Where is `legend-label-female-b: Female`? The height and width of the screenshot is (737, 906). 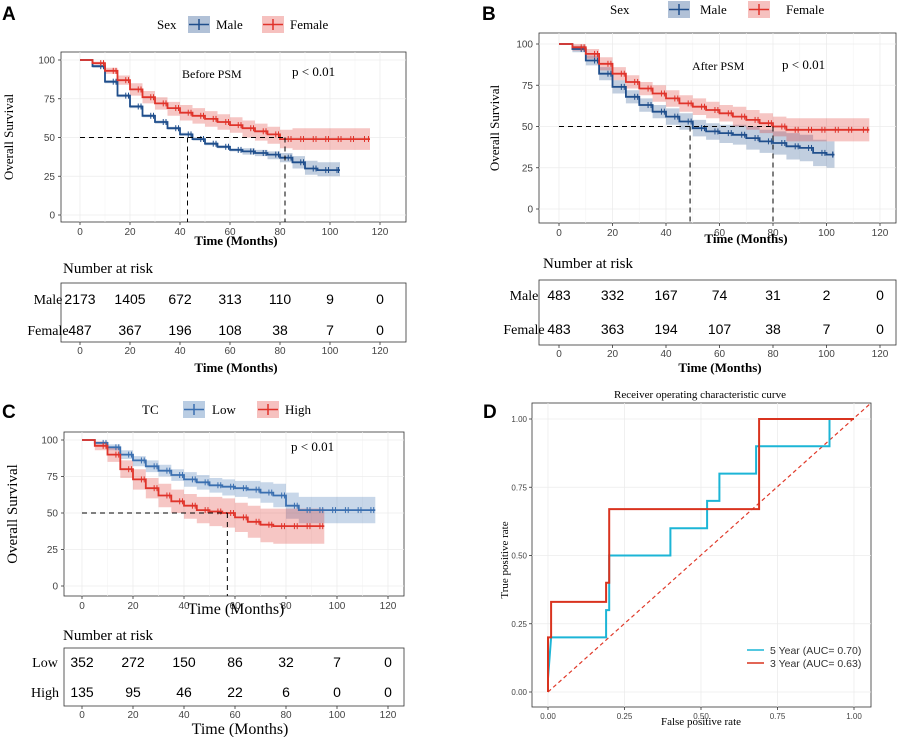
legend-label-female-b: Female is located at coordinates (805, 9).